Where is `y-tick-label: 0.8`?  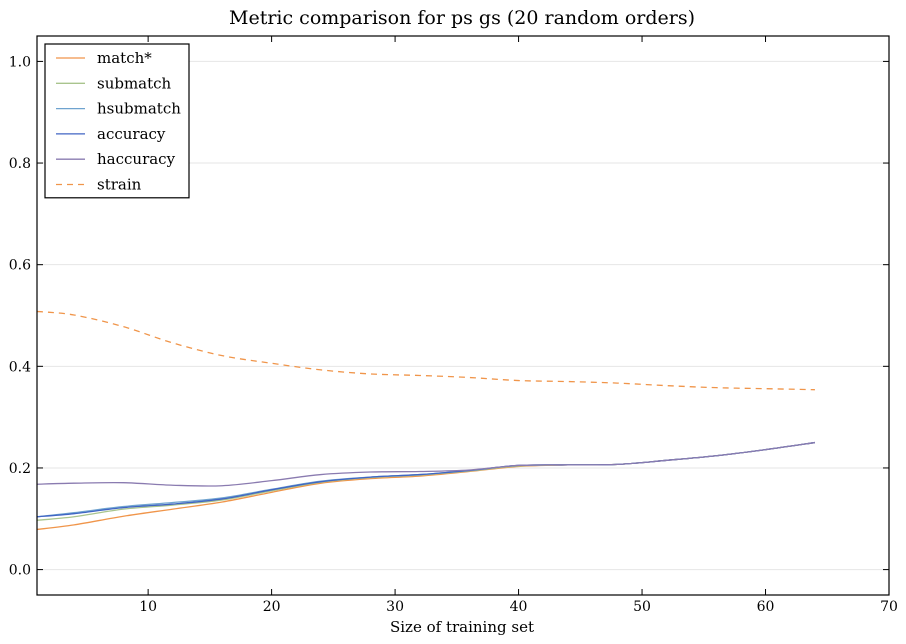 y-tick-label: 0.8 is located at coordinates (20, 164).